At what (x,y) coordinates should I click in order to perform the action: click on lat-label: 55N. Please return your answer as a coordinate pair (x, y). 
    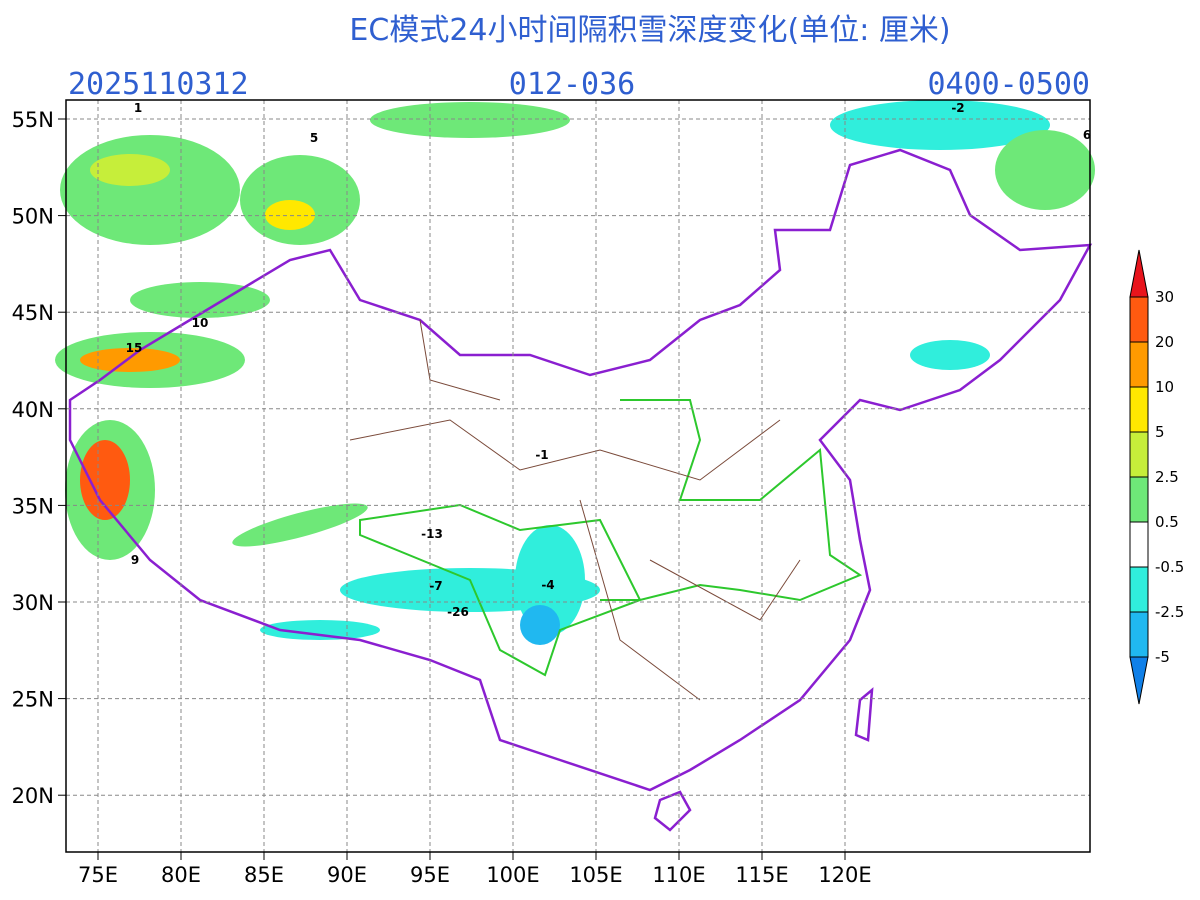
    Looking at the image, I should click on (33, 120).